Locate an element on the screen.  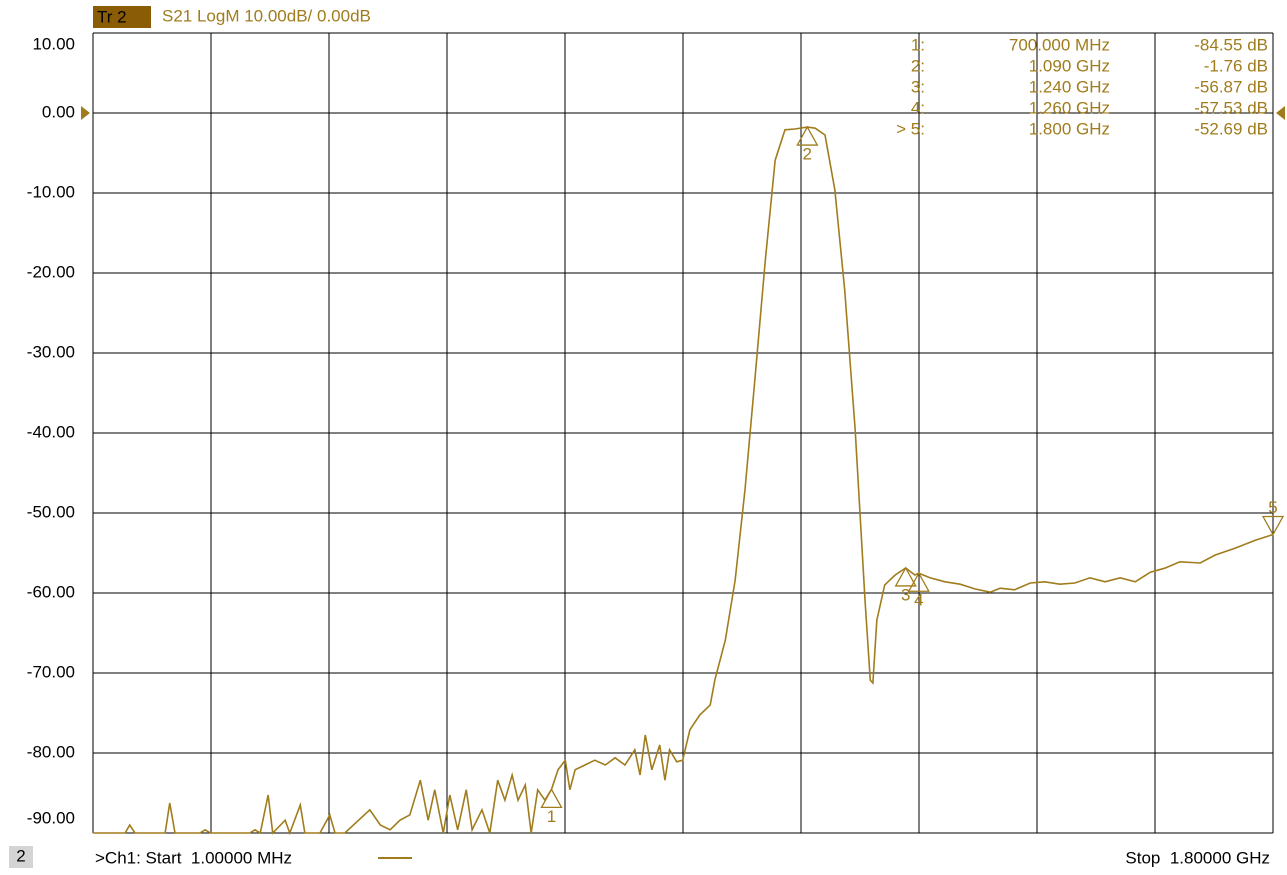
marker-value: -57.53 dB is located at coordinates (1231, 107).